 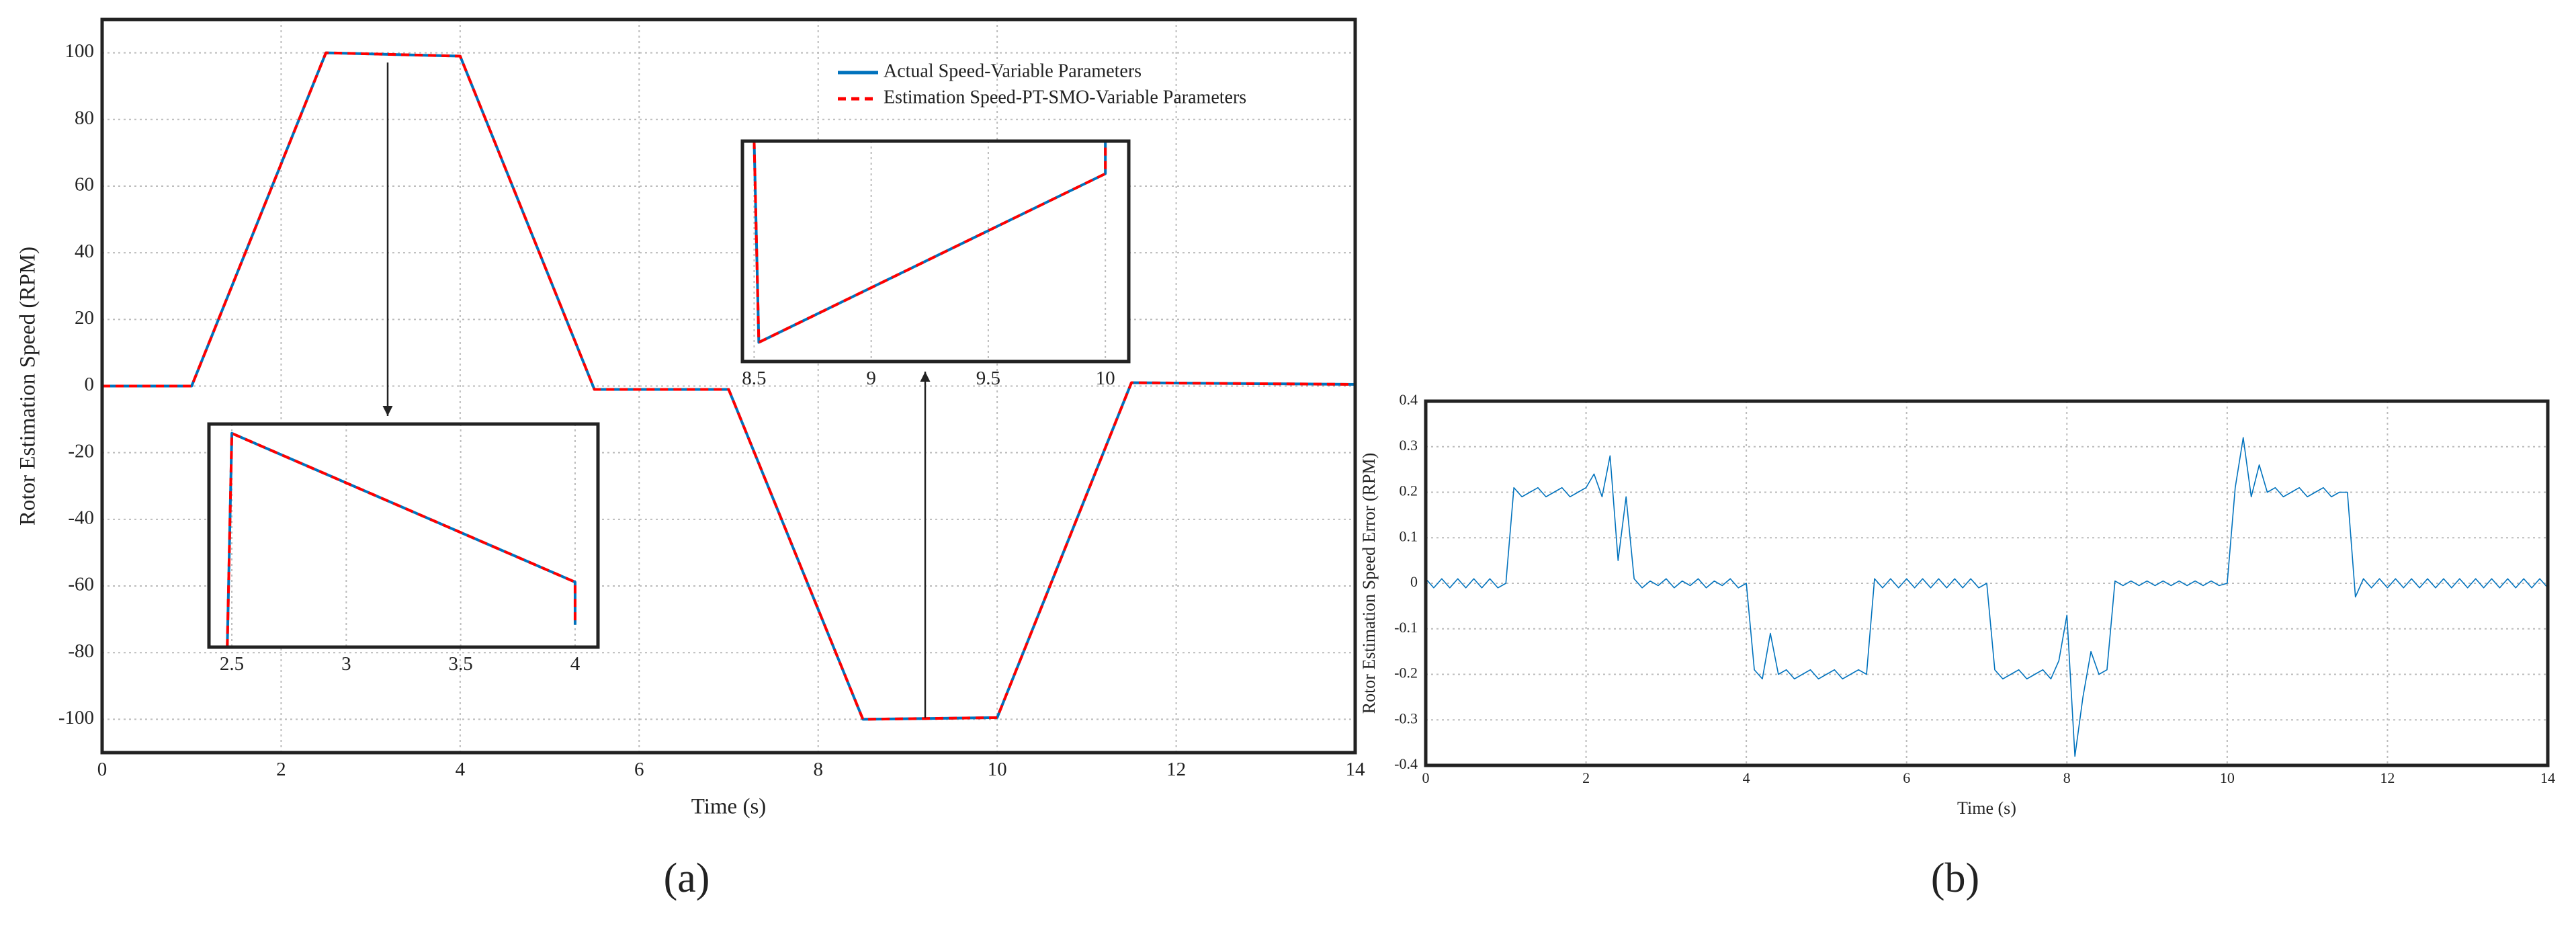 What do you see at coordinates (1406, 718) in the screenshot?
I see `y-tick-label: -0.3` at bounding box center [1406, 718].